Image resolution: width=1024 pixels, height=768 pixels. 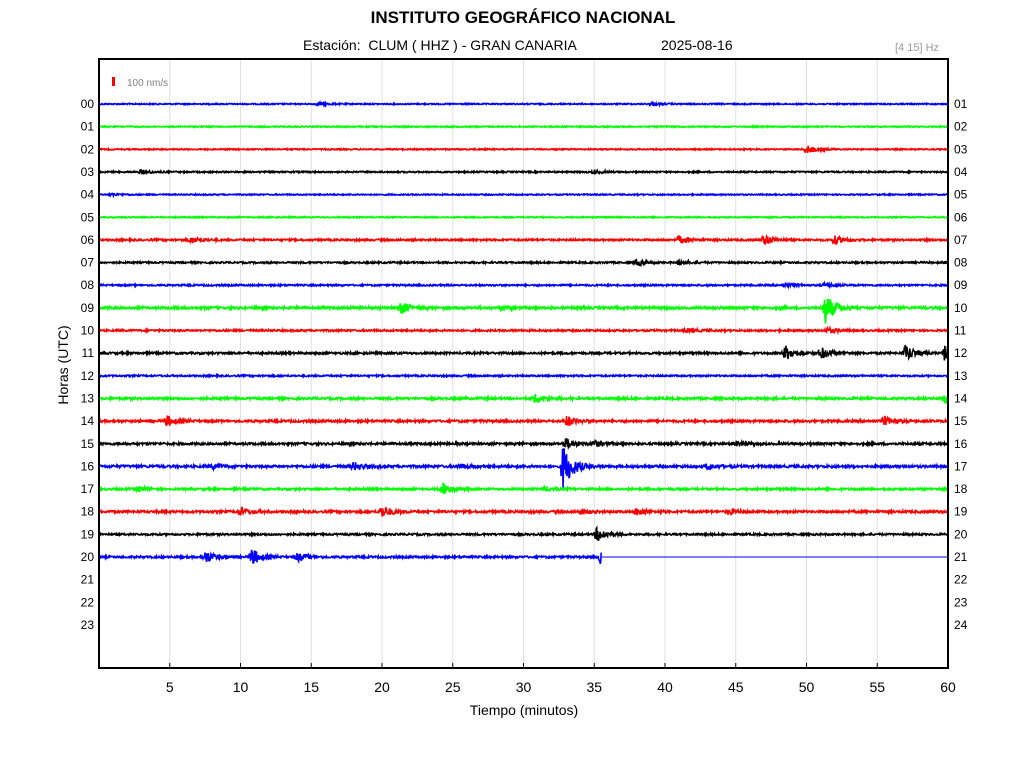 What do you see at coordinates (961, 421) in the screenshot?
I see `y-tick-right-label: 15` at bounding box center [961, 421].